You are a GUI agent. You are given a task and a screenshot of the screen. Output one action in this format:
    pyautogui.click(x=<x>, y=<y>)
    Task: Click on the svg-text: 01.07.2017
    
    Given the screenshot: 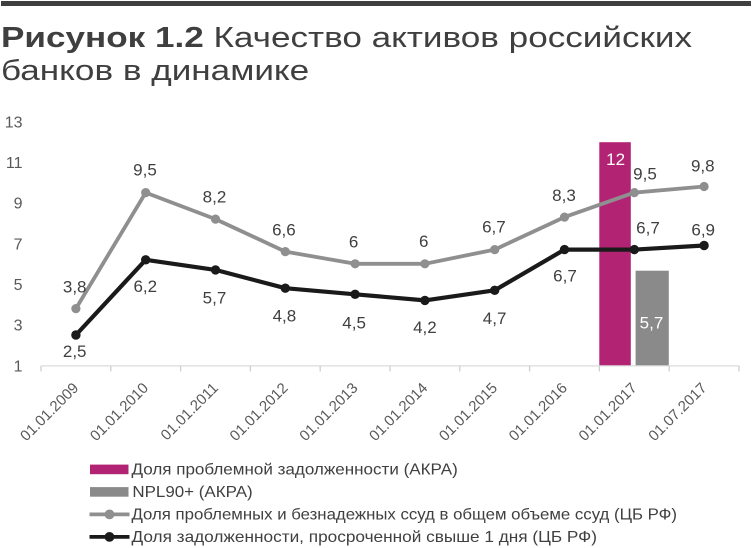 What is the action you would take?
    pyautogui.click(x=677, y=412)
    